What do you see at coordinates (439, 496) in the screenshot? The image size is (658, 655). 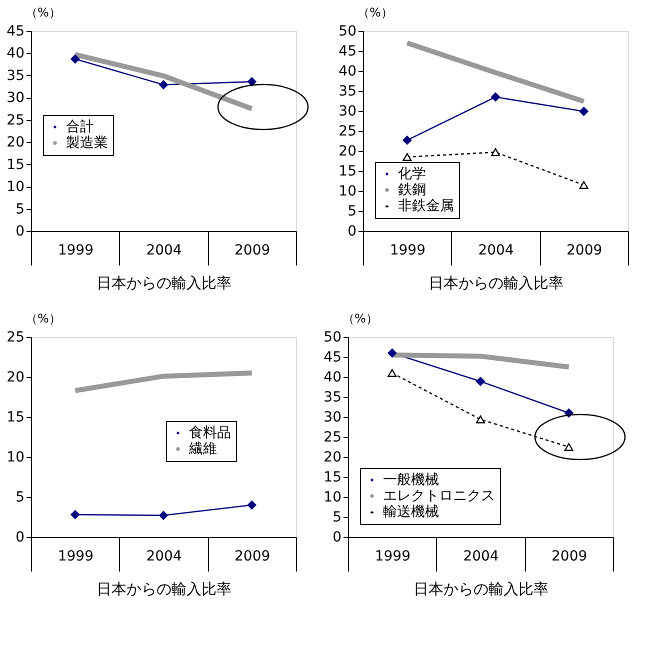 I see `legend-label: エレクトロニクス` at bounding box center [439, 496].